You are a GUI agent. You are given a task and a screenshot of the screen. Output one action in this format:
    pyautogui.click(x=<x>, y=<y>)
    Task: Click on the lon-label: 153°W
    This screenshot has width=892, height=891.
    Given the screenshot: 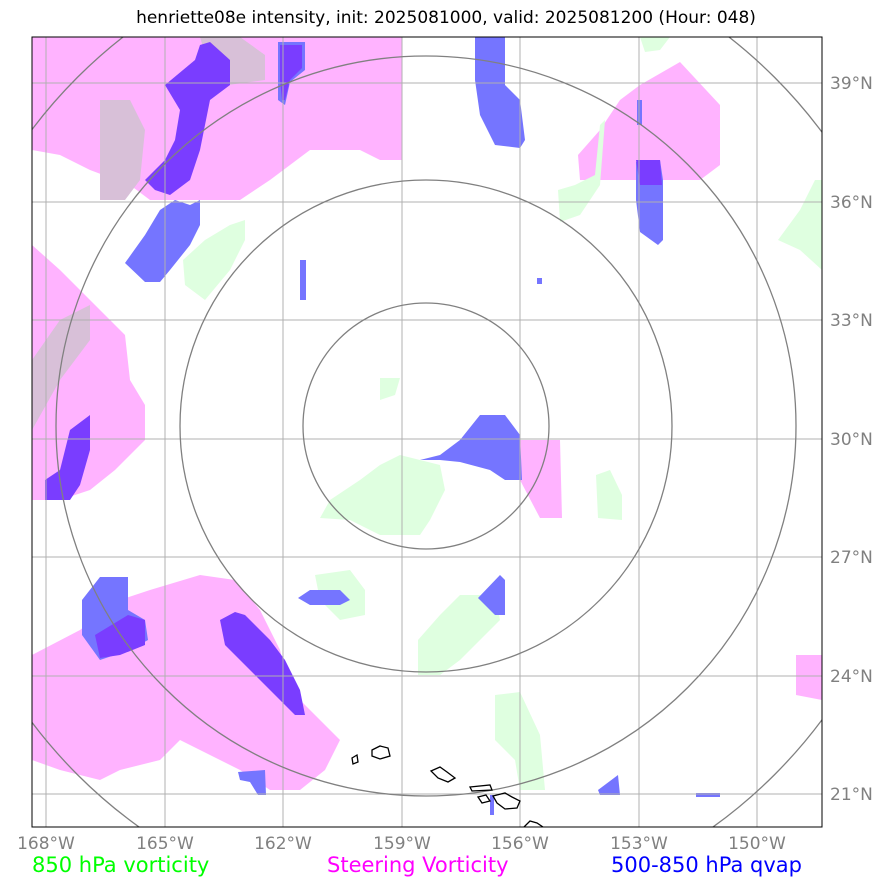 What is the action you would take?
    pyautogui.click(x=639, y=844)
    